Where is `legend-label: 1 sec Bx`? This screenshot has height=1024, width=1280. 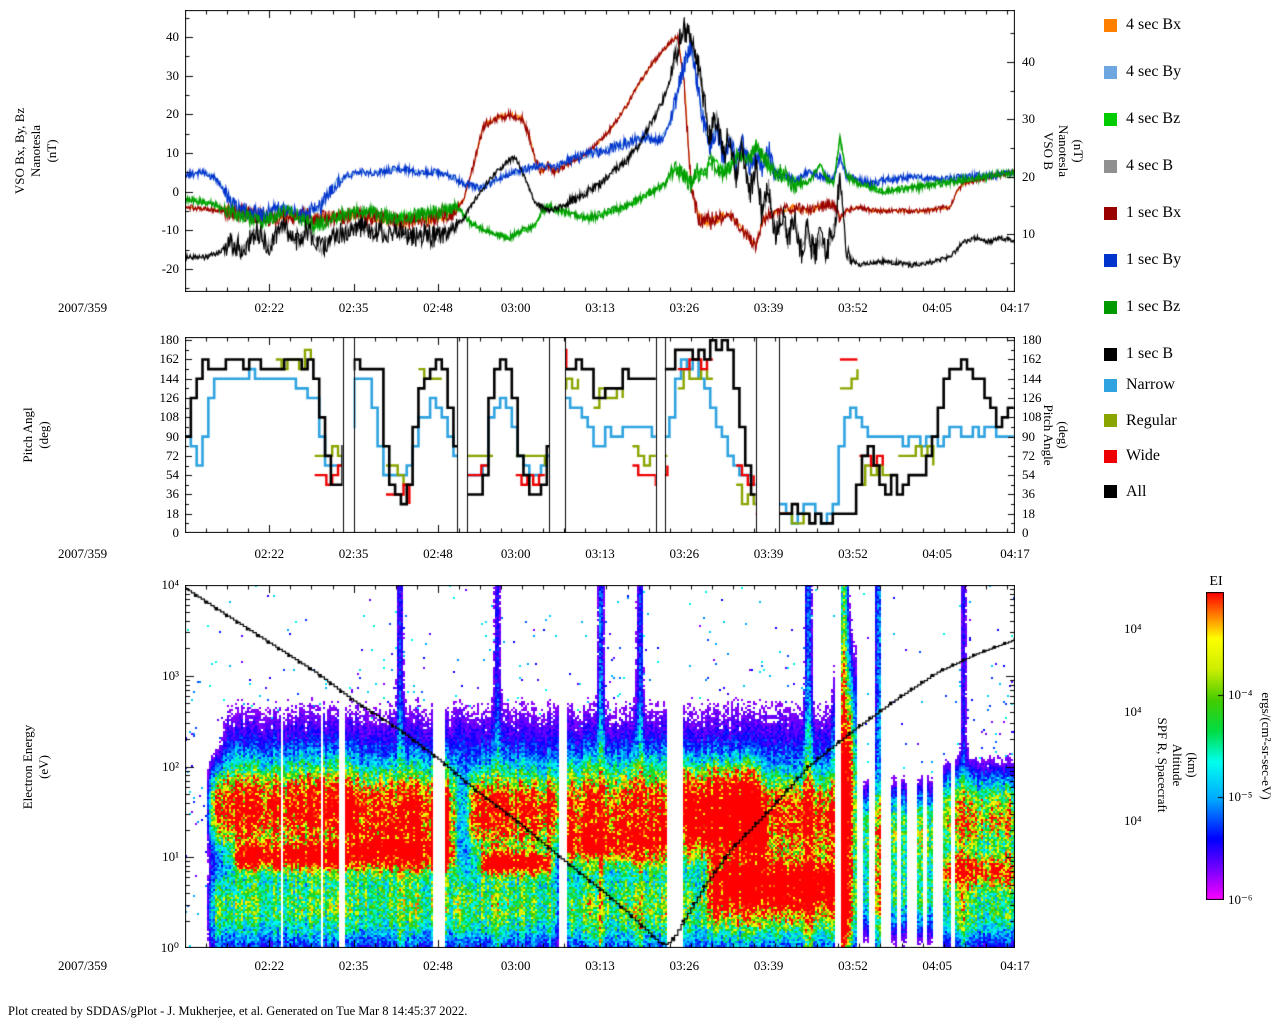
legend-label: 1 sec Bx is located at coordinates (1154, 212).